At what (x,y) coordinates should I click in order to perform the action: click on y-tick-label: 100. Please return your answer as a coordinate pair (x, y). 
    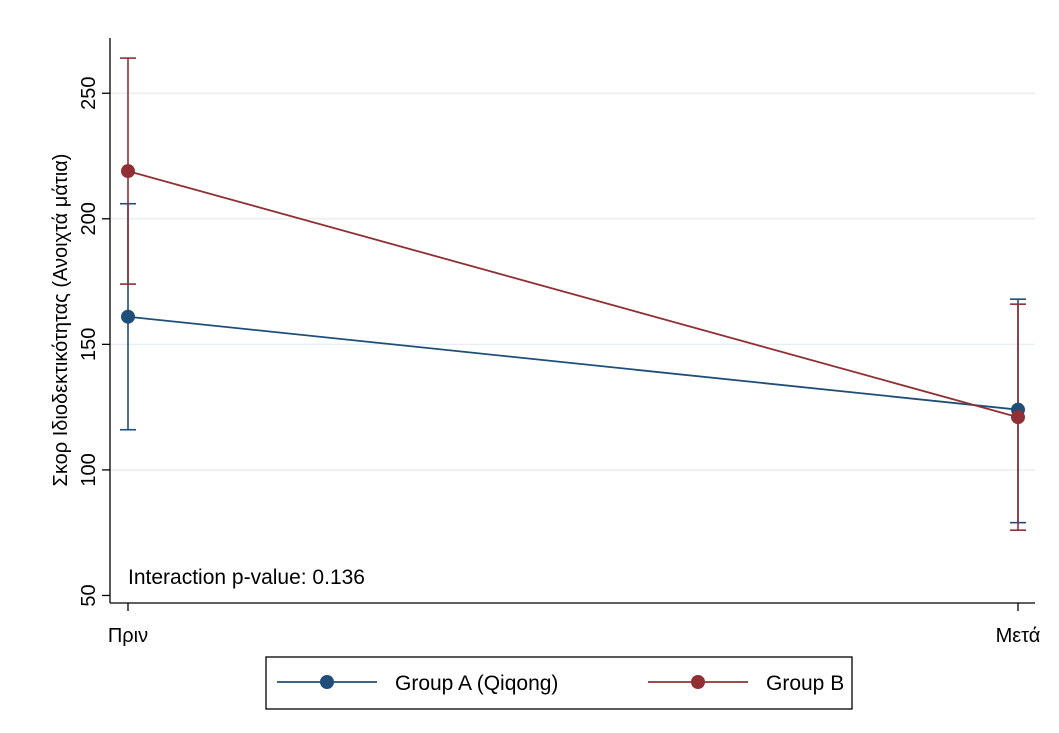
    Looking at the image, I should click on (89, 469).